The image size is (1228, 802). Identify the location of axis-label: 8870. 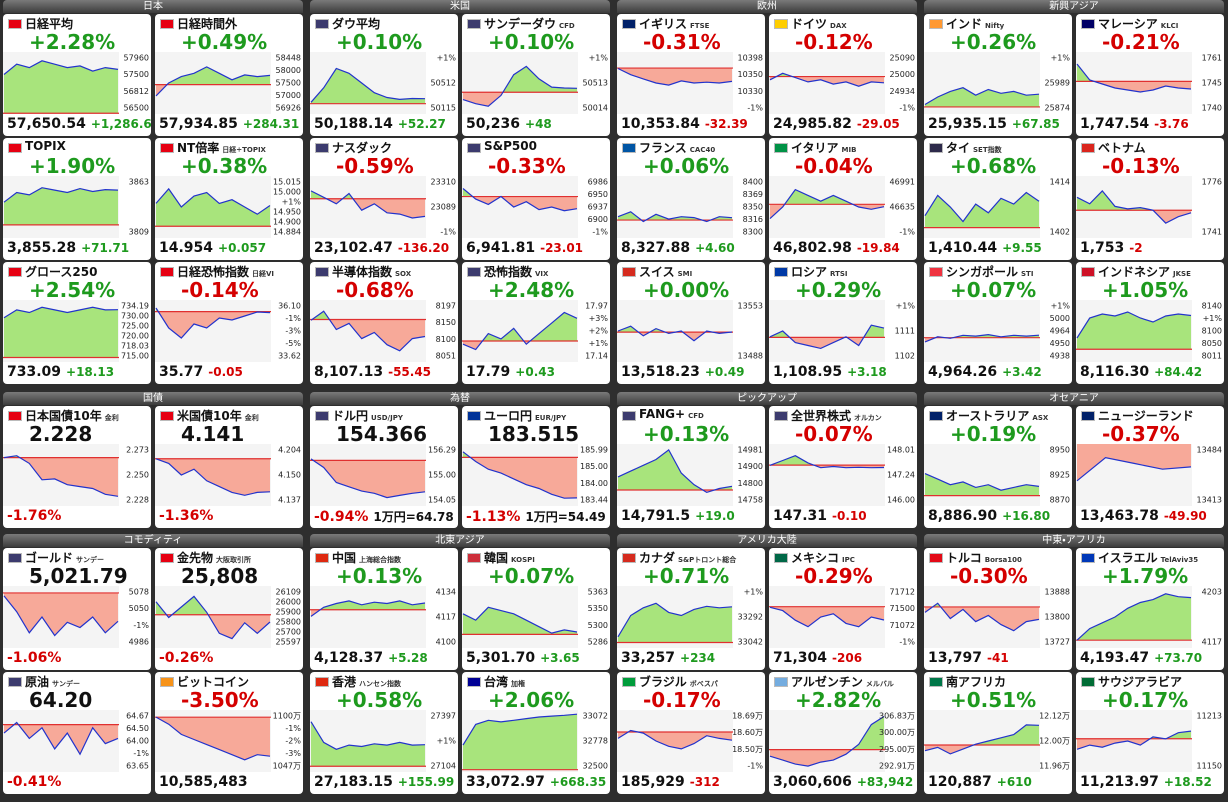
(1060, 500).